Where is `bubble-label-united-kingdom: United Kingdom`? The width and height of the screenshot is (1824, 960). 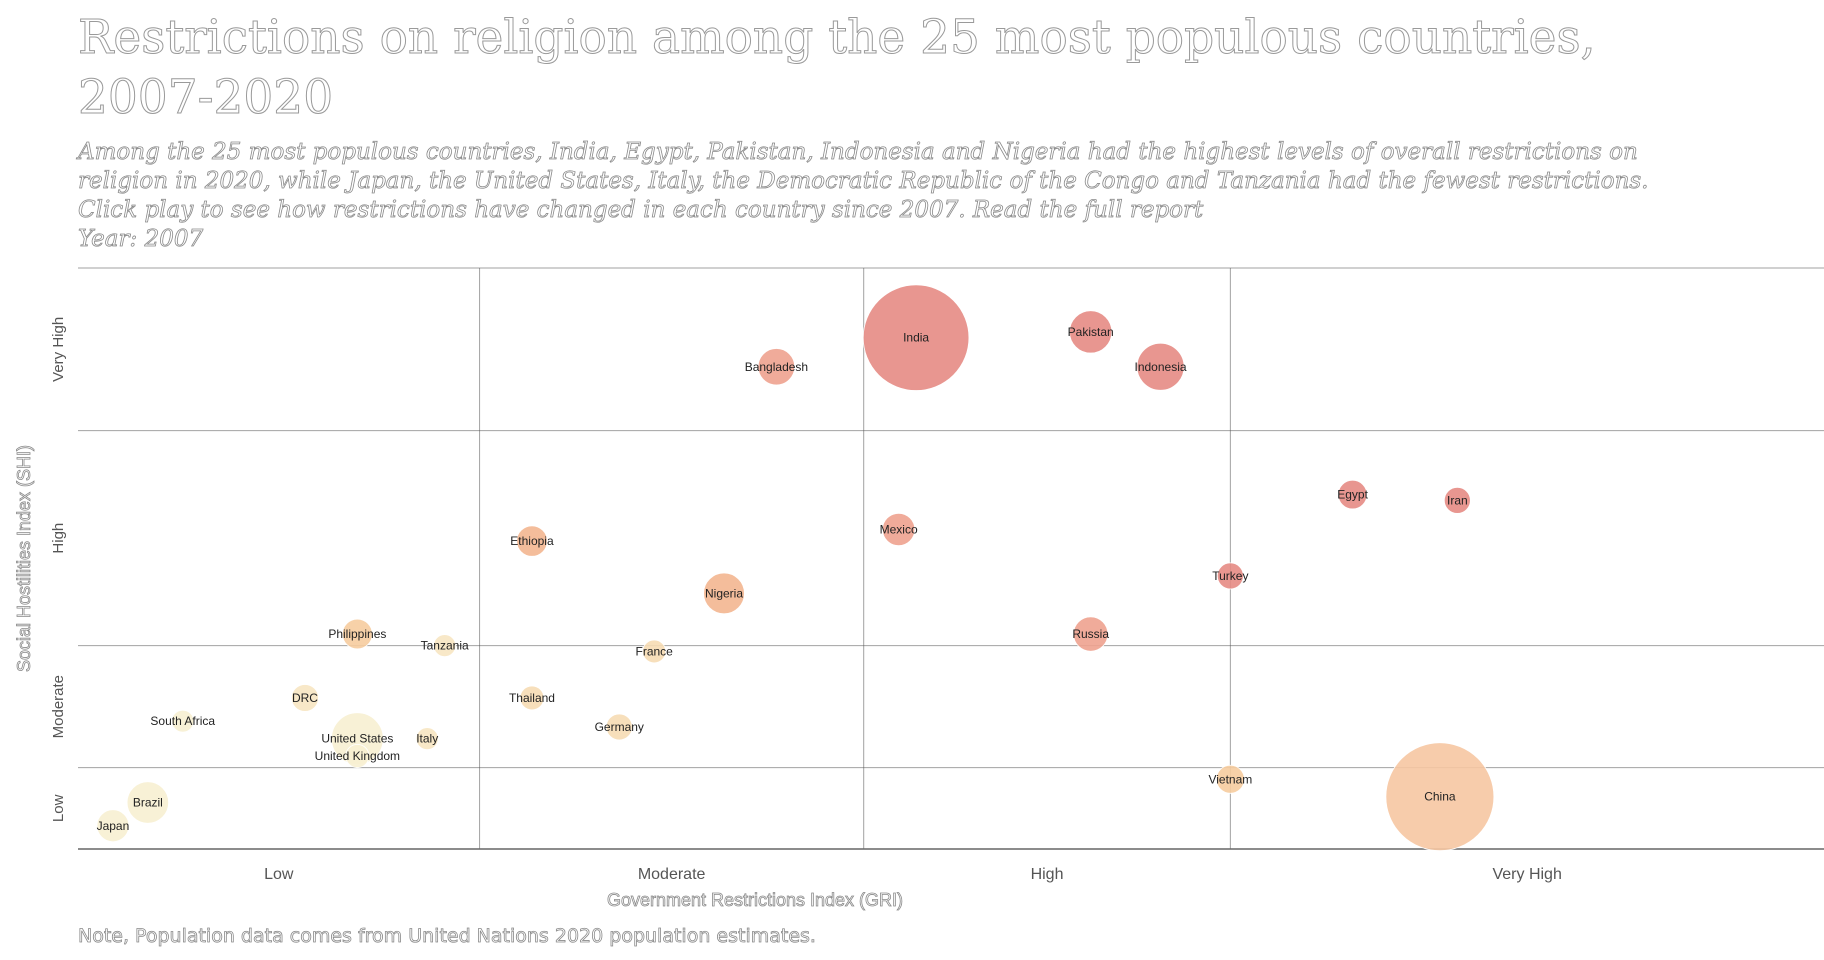 bubble-label-united-kingdom: United Kingdom is located at coordinates (357, 756).